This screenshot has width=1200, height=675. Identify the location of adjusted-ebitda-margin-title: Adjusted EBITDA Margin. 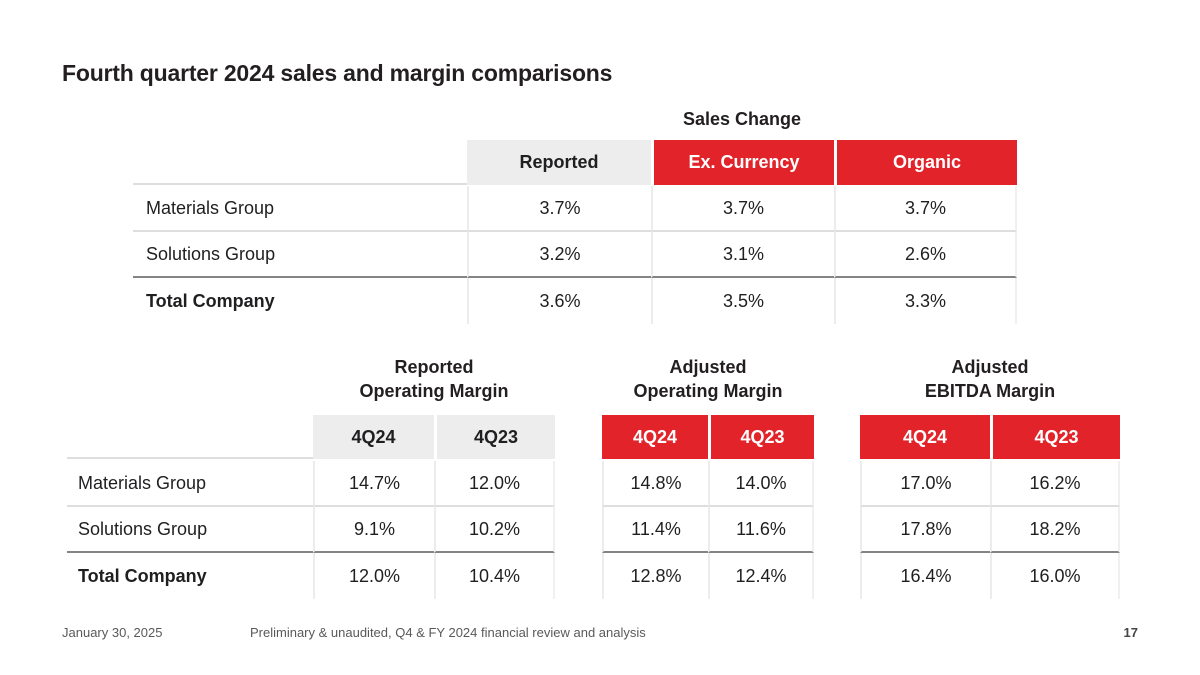
(990, 379).